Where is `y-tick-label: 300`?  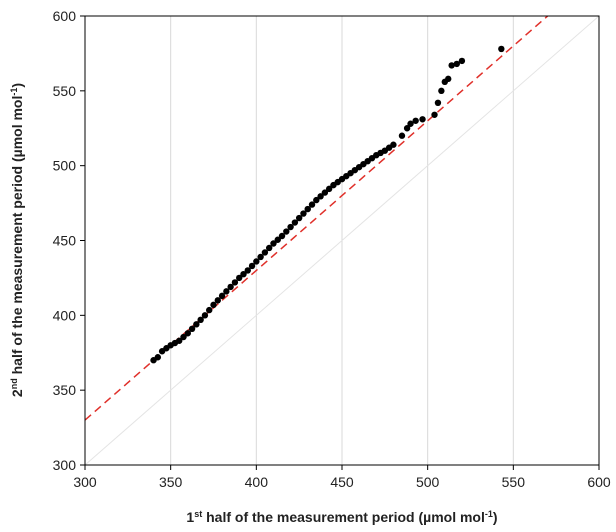
y-tick-label: 300 is located at coordinates (65, 465).